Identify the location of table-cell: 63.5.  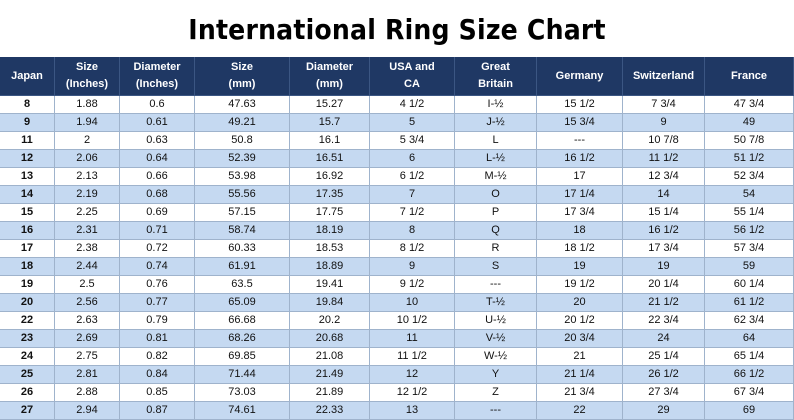
(242, 285).